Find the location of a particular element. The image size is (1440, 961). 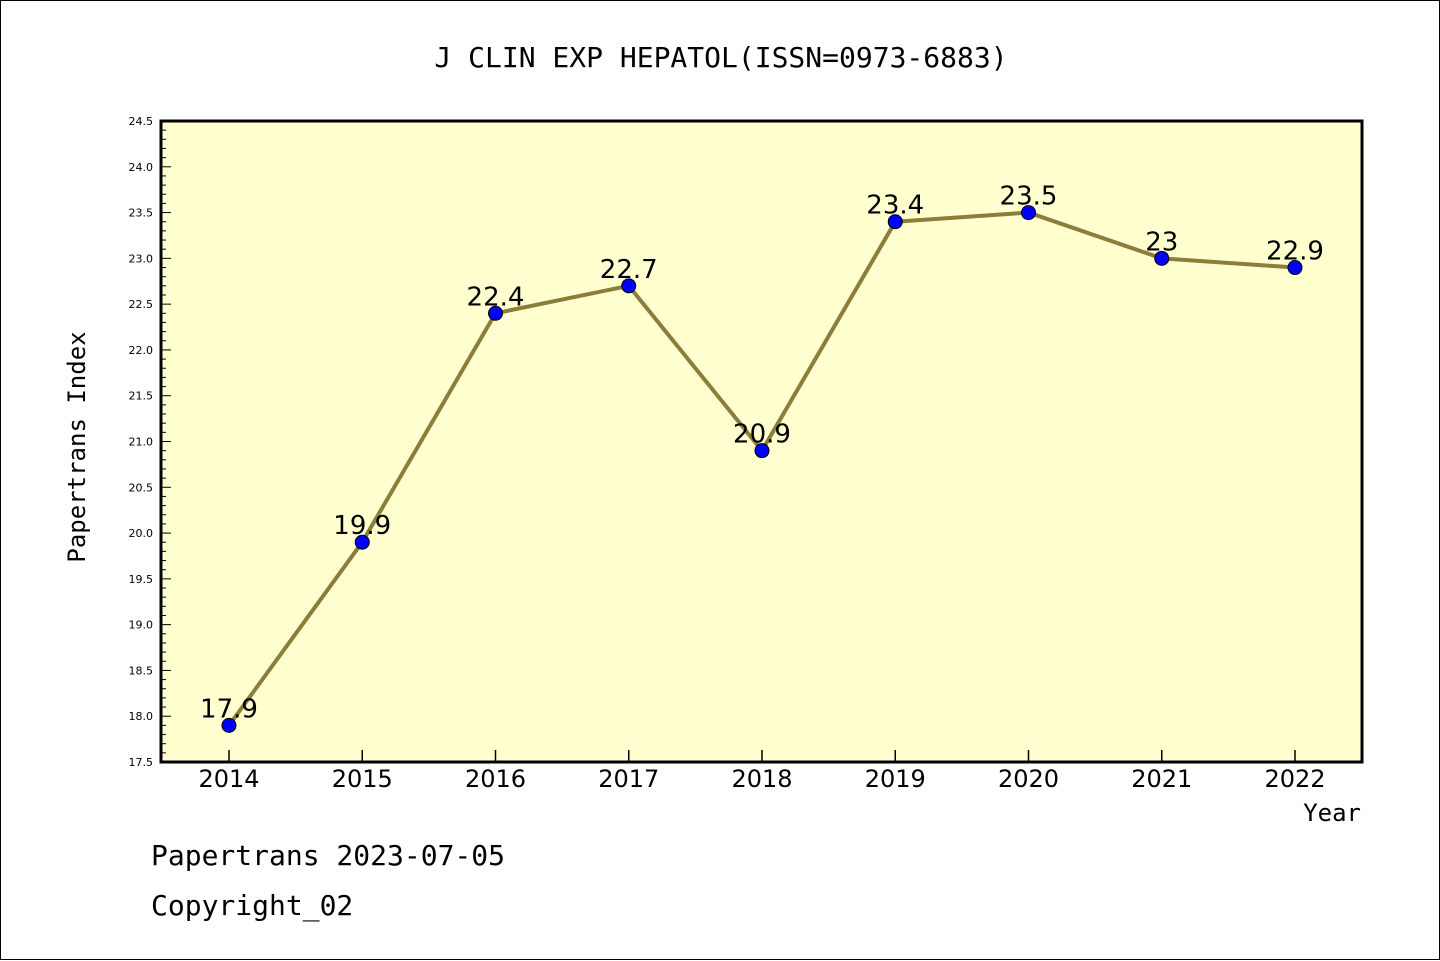

x-tick-label: 2021 is located at coordinates (1161, 779).